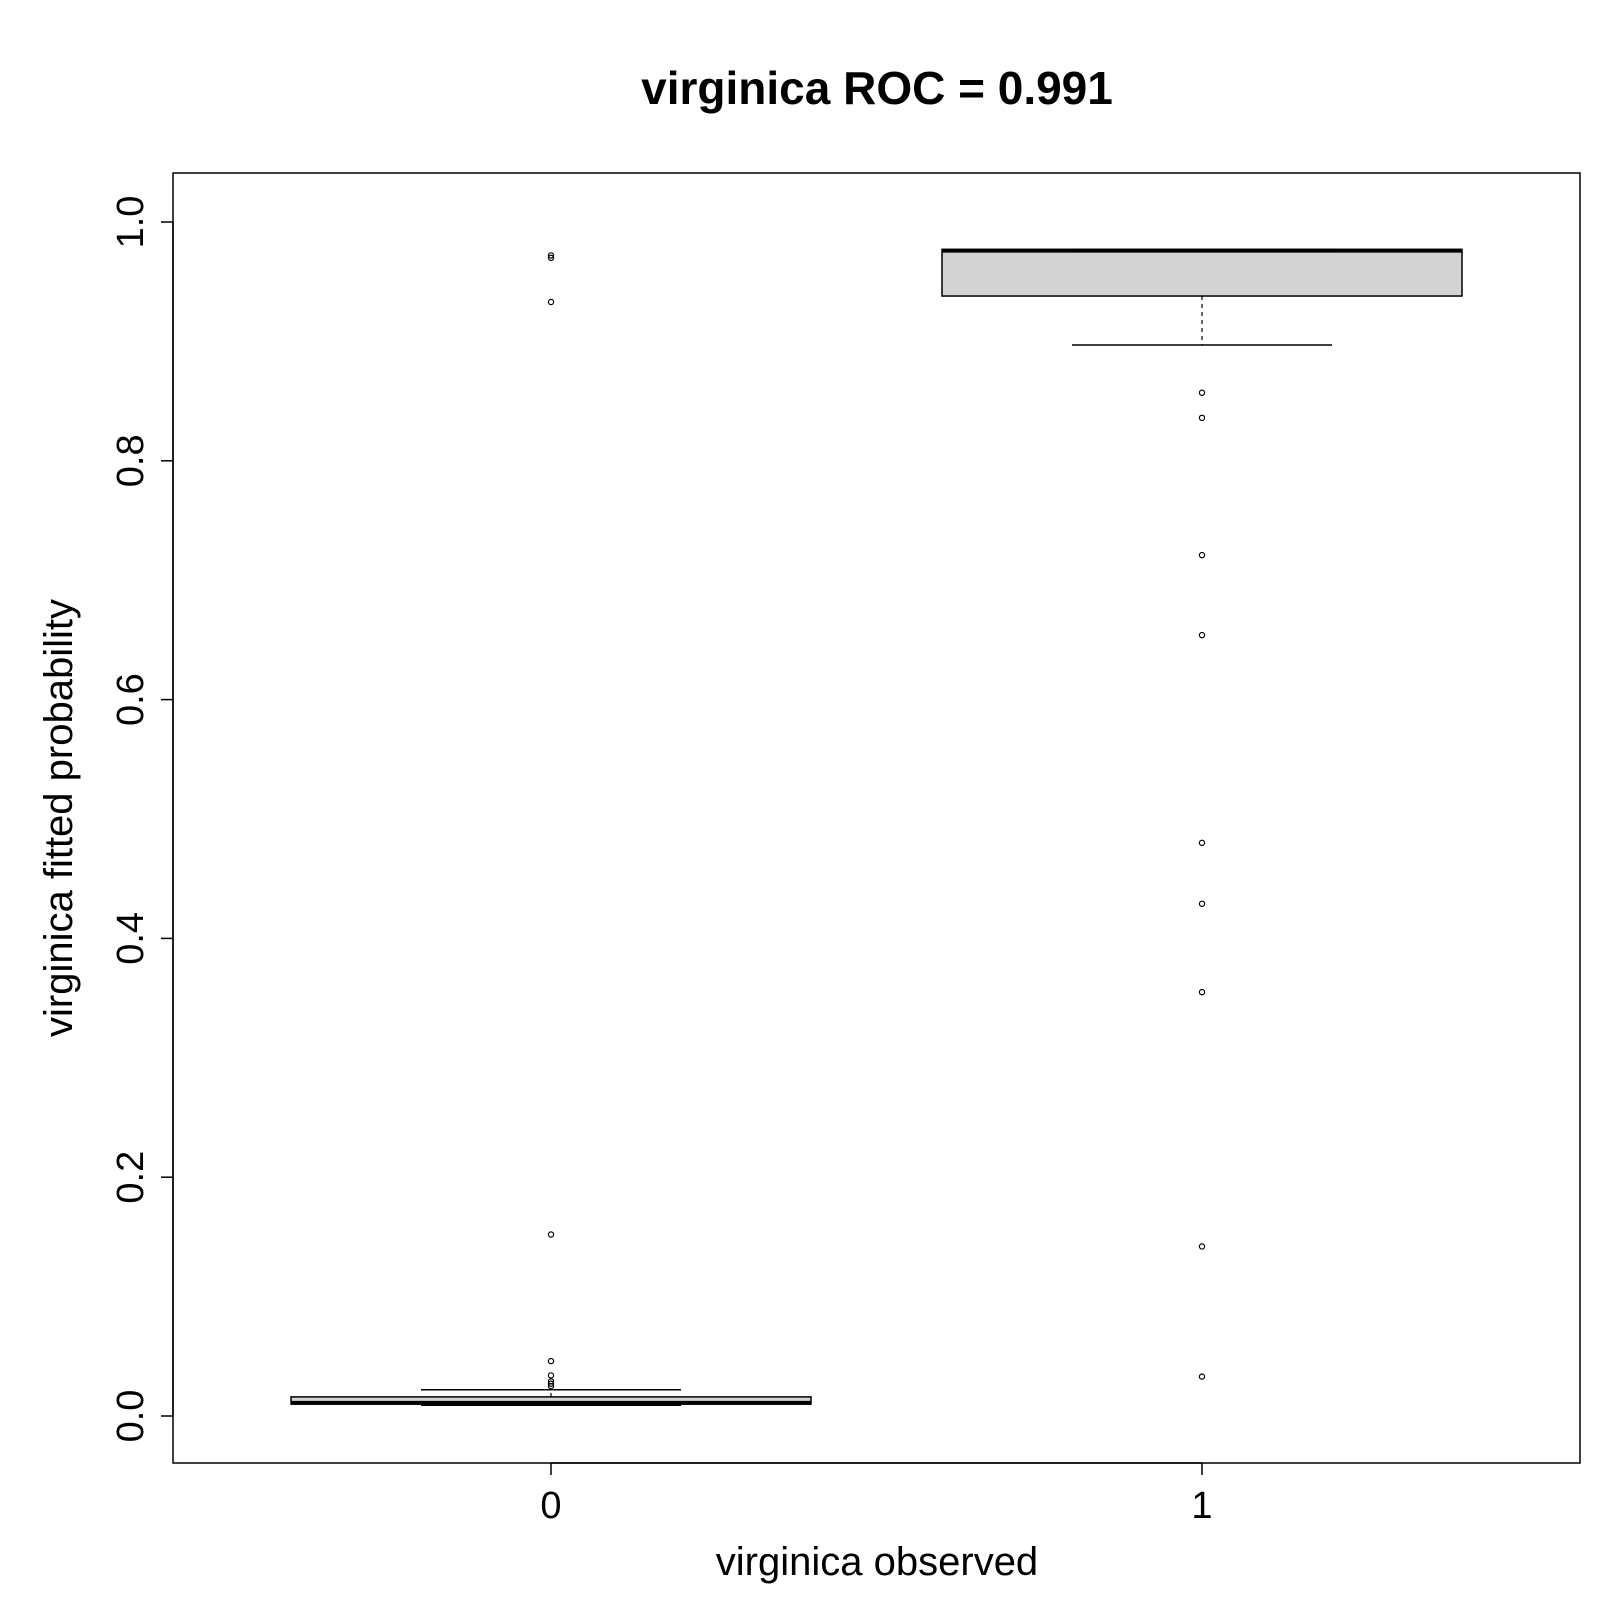 Image resolution: width=1600 pixels, height=1600 pixels. What do you see at coordinates (131, 1416) in the screenshot?
I see `y-tick-label: 0.0` at bounding box center [131, 1416].